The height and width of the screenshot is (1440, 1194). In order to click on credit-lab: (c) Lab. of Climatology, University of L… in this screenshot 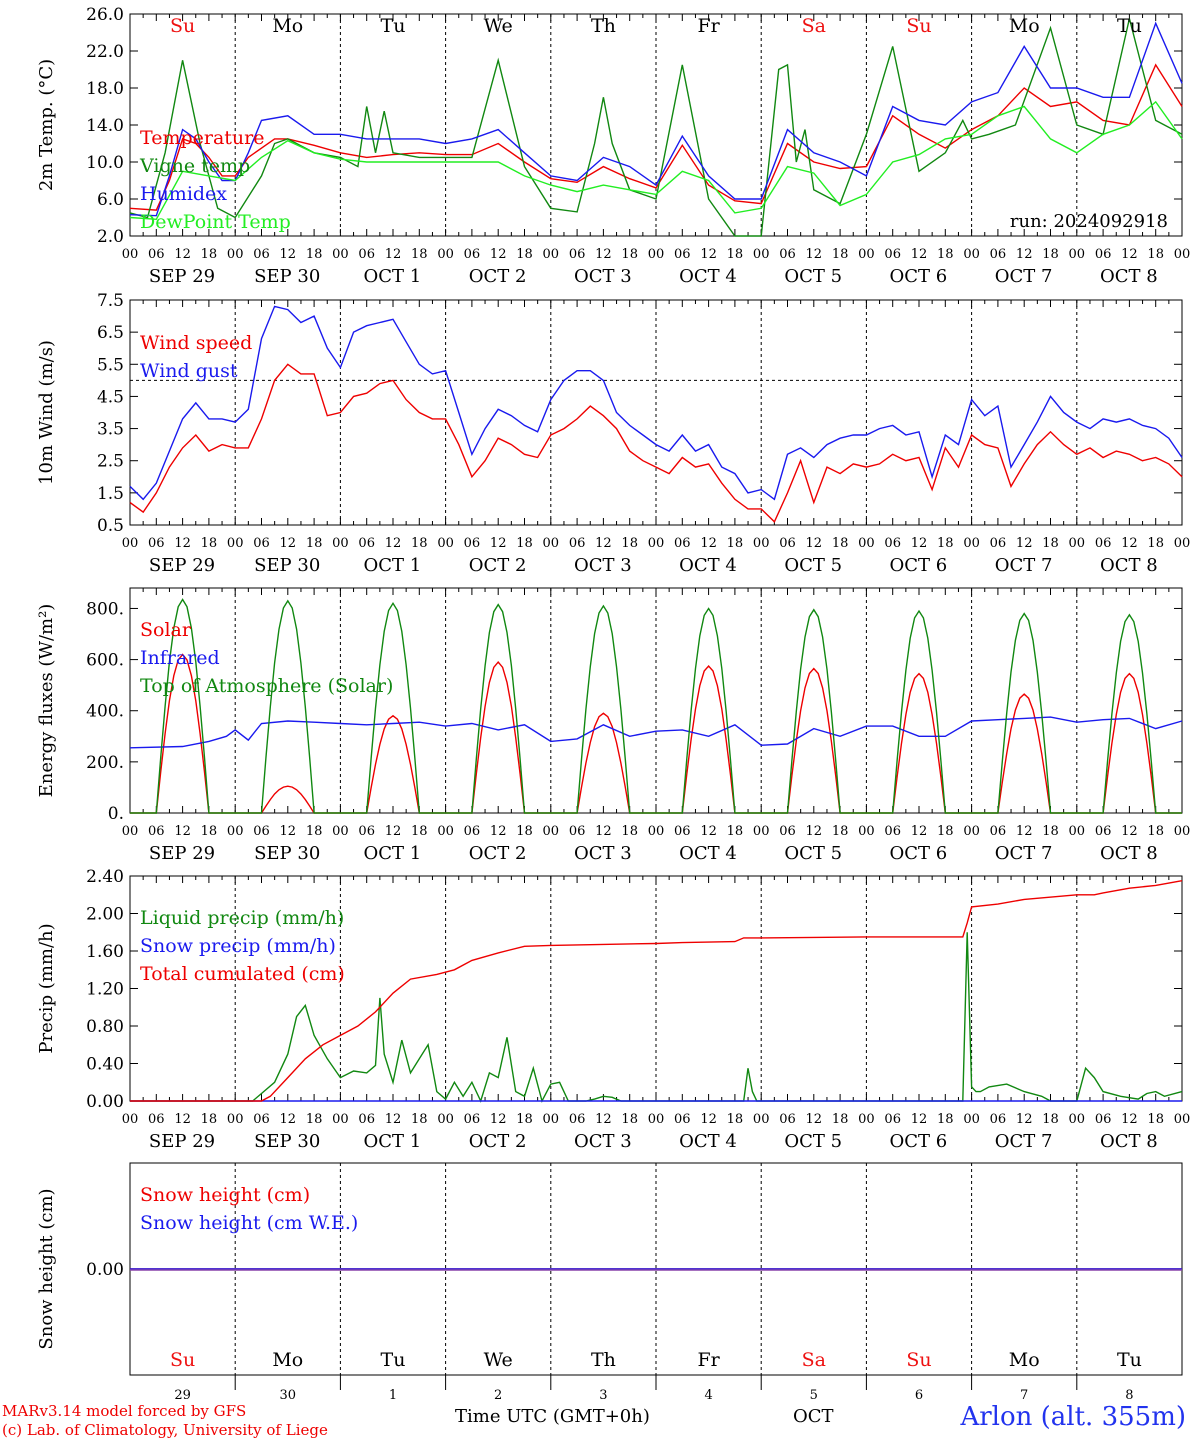, I will do `click(165, 1430)`.